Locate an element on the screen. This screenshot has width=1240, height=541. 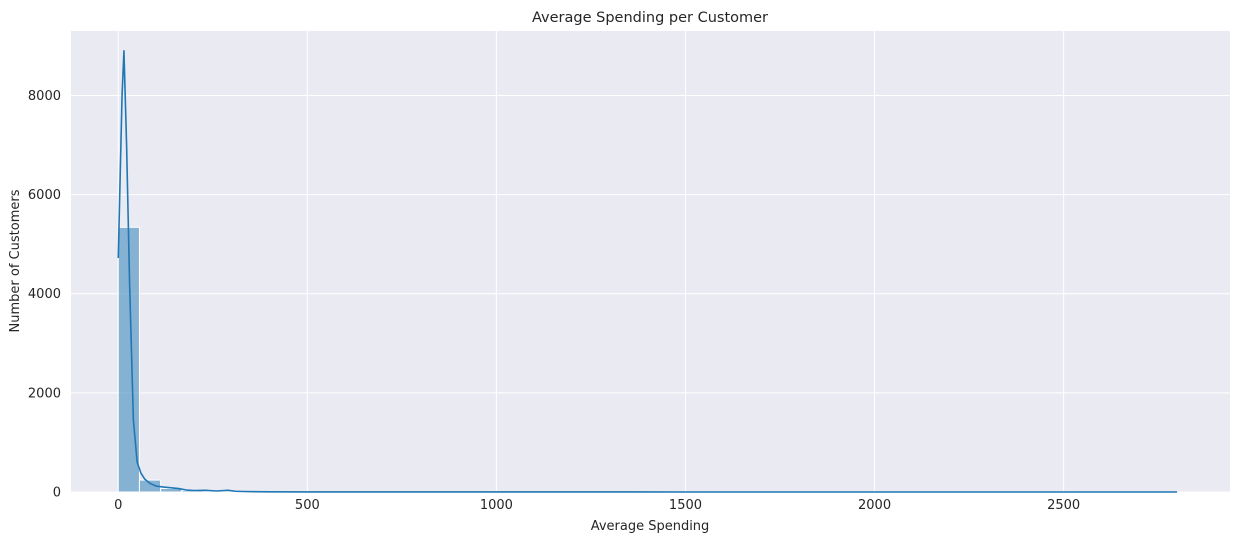
x-tick-label: 2500 is located at coordinates (1063, 505).